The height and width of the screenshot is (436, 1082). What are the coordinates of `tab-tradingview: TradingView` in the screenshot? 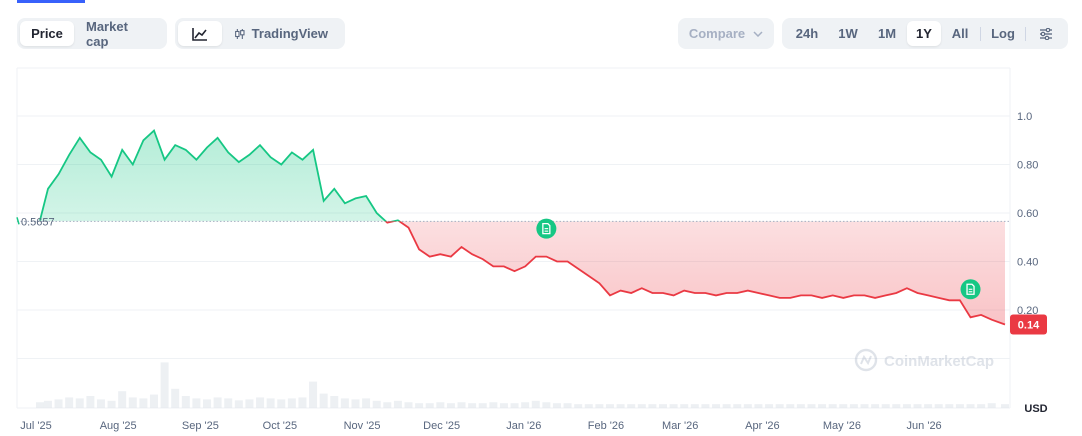 It's located at (281, 33).